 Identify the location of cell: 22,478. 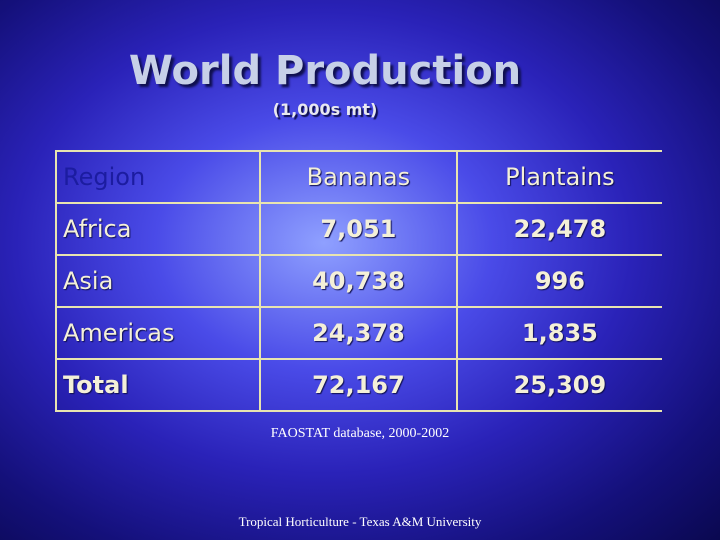
(558, 229).